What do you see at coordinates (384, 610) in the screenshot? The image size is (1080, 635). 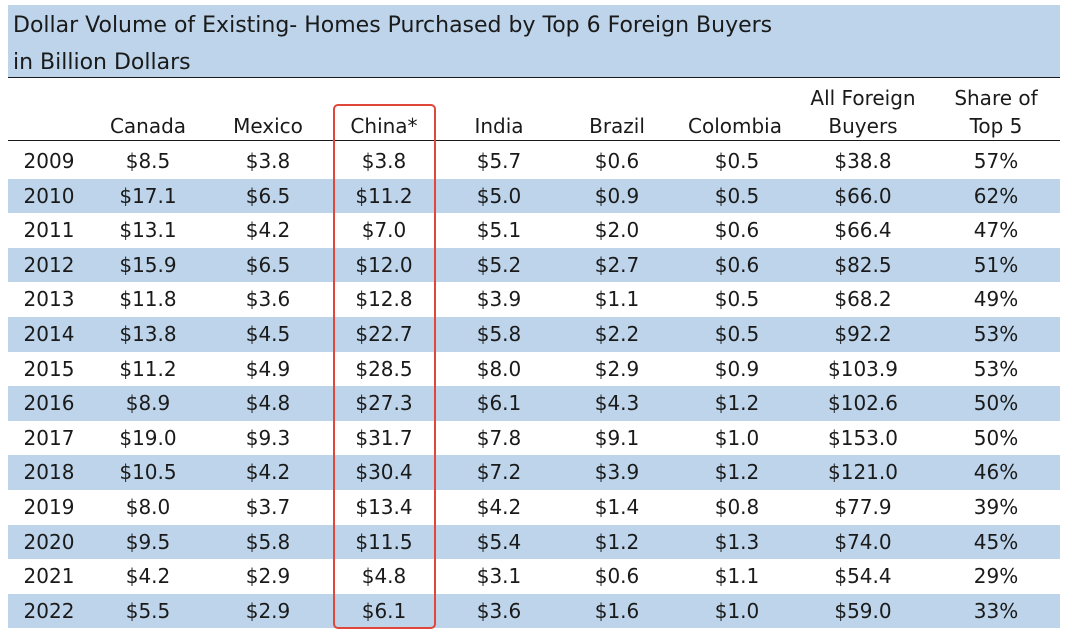 I see `china-cell: $6.1` at bounding box center [384, 610].